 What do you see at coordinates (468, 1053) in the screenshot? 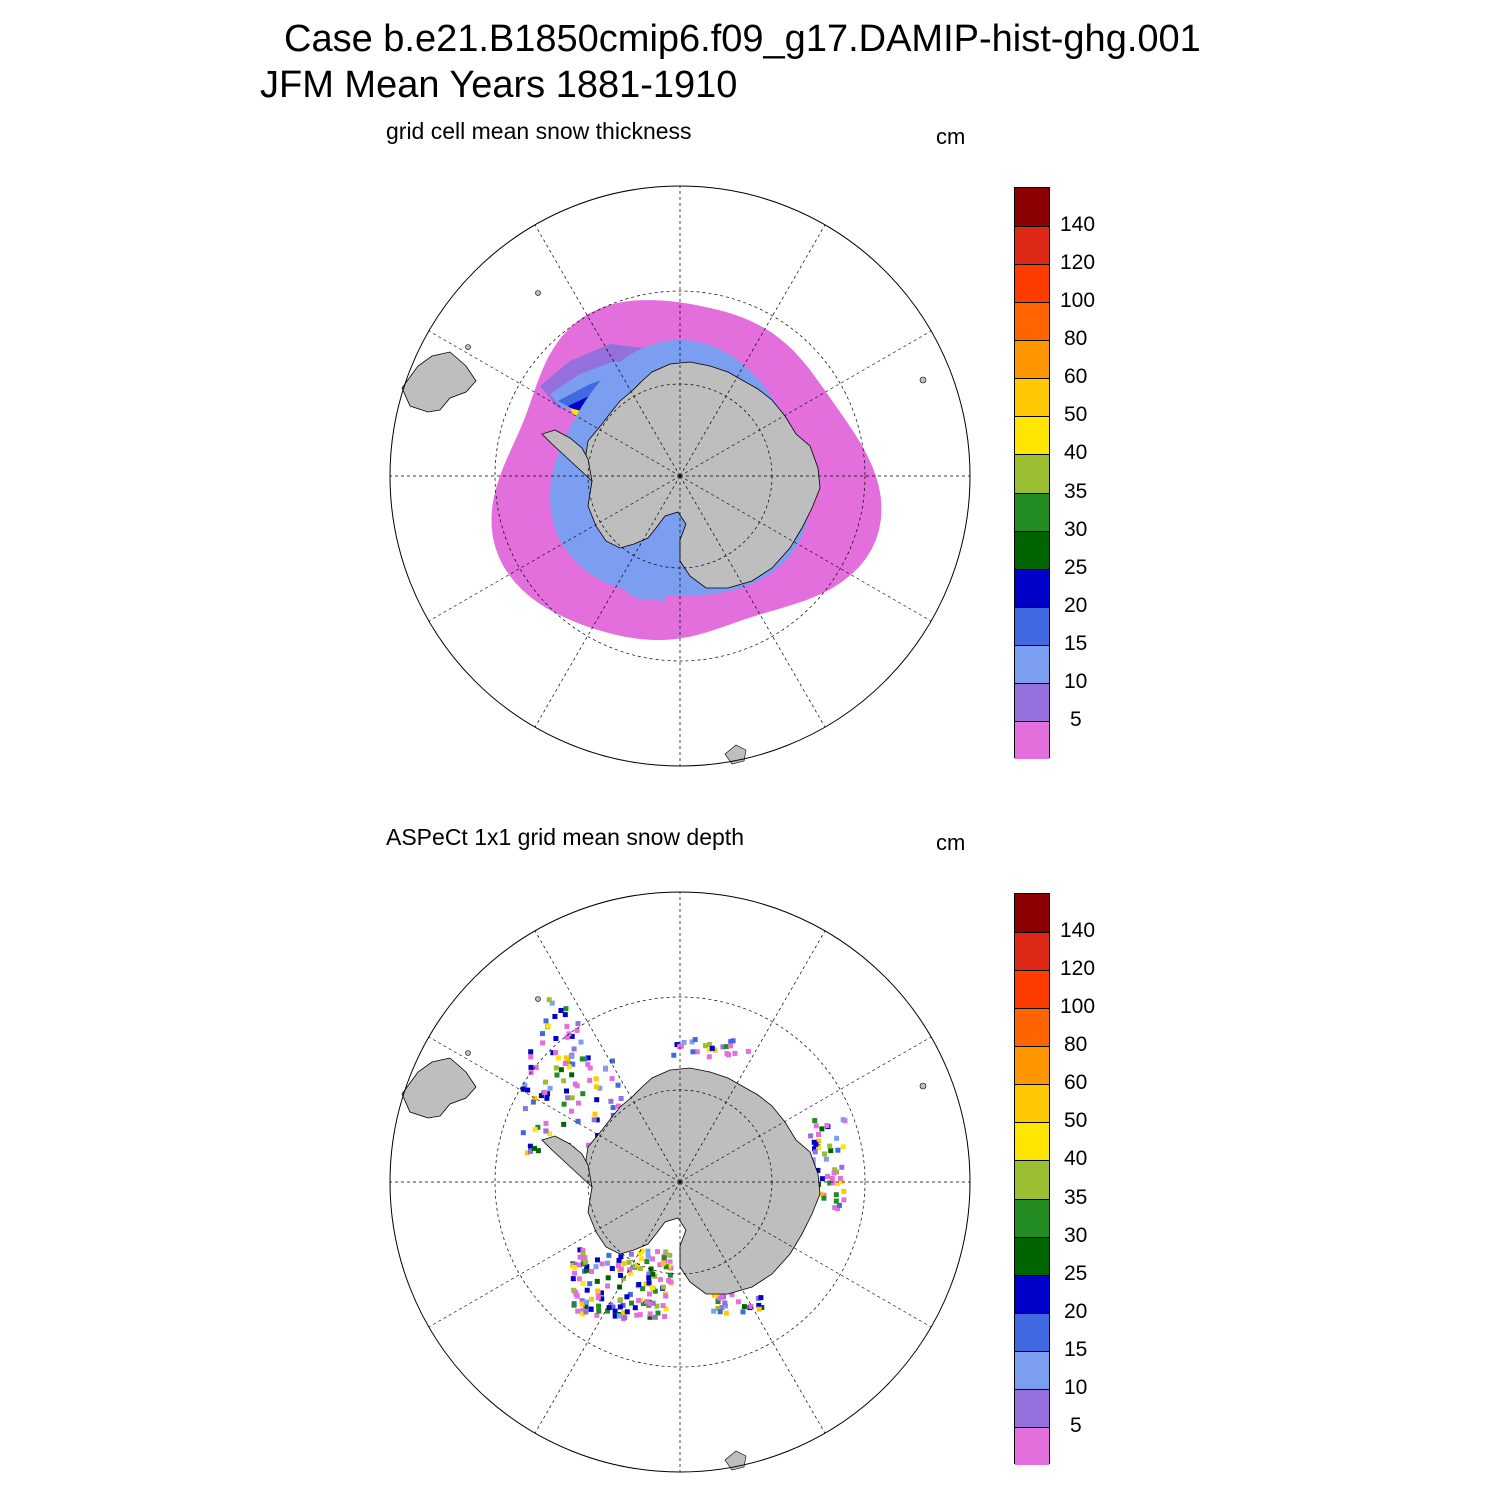
I see `p2-falkland-islands` at bounding box center [468, 1053].